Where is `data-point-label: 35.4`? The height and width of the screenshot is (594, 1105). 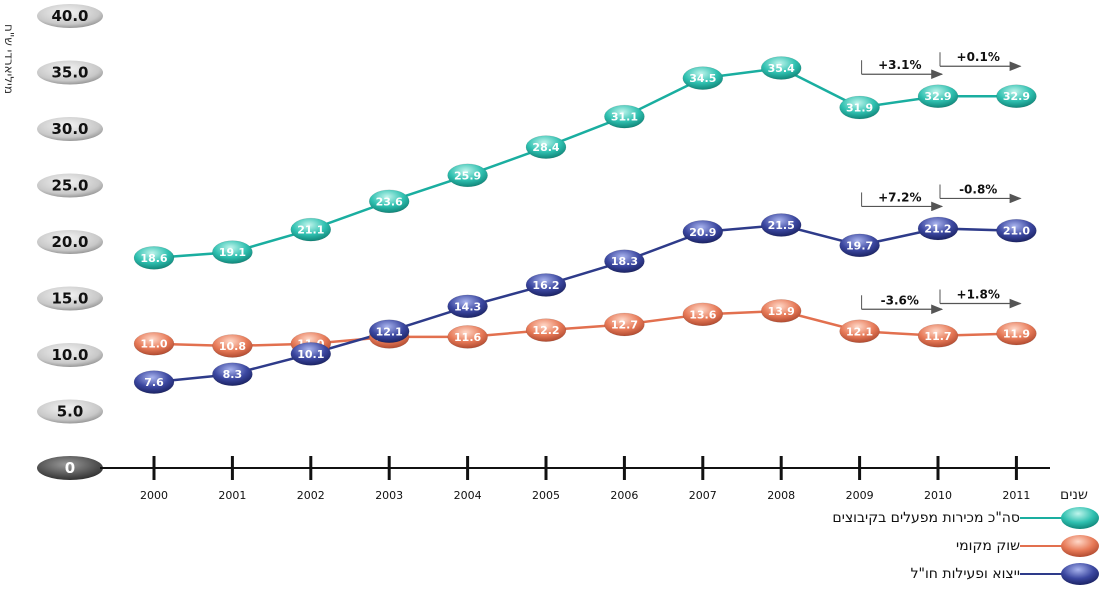
data-point-label: 35.4 is located at coordinates (781, 68).